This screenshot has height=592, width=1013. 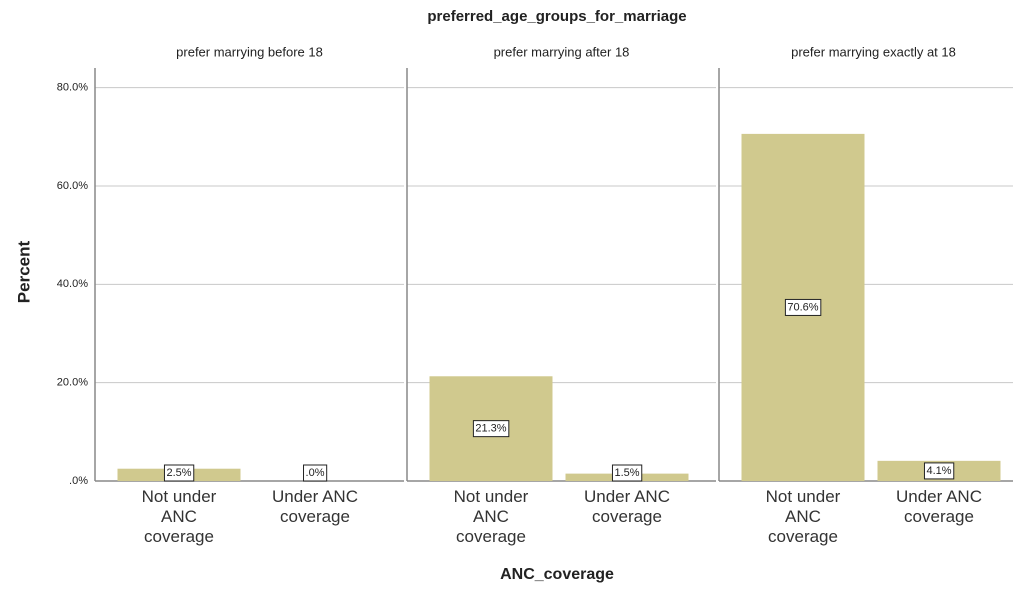 I want to click on y-tick-label: 20.0%, so click(x=72, y=383).